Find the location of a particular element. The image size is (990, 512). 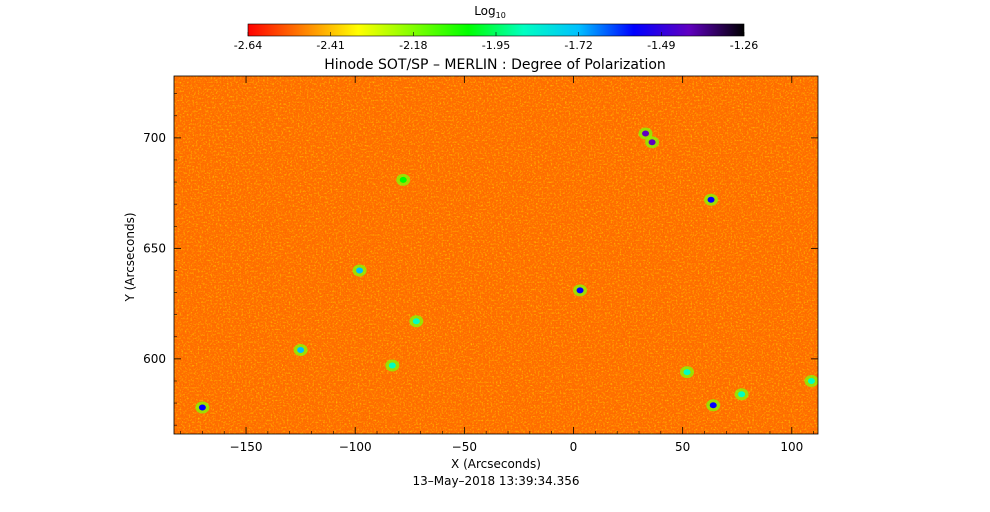

colorbar-tick-label: -2.64 is located at coordinates (248, 45).